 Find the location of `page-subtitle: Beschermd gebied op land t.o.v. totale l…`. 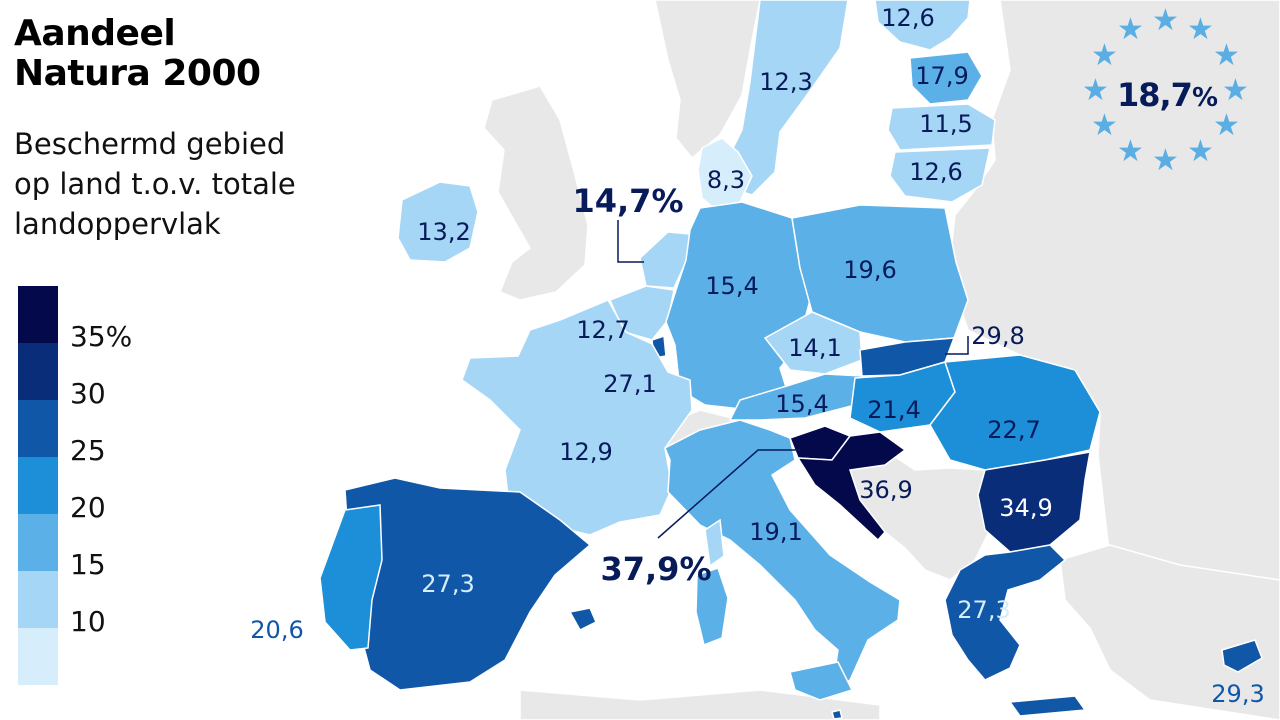

page-subtitle: Beschermd gebied op land t.o.v. totale l… is located at coordinates (155, 184).